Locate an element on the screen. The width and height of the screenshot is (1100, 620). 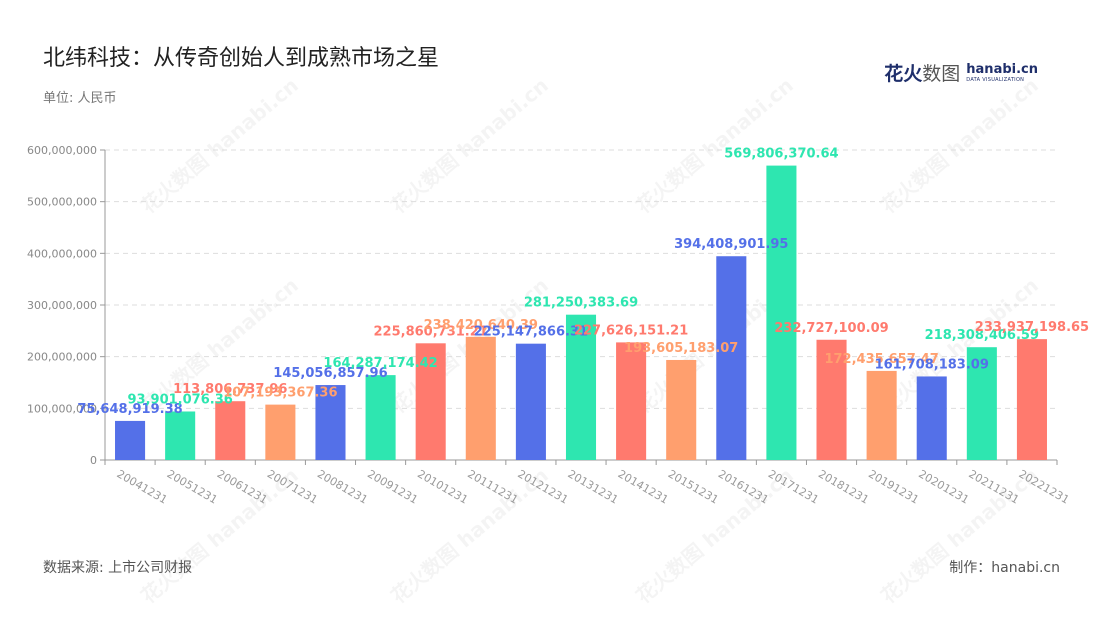
brand-logo: 花火数图 hanabi.cn DATA VISUALIZATION is located at coordinates (961, 72).